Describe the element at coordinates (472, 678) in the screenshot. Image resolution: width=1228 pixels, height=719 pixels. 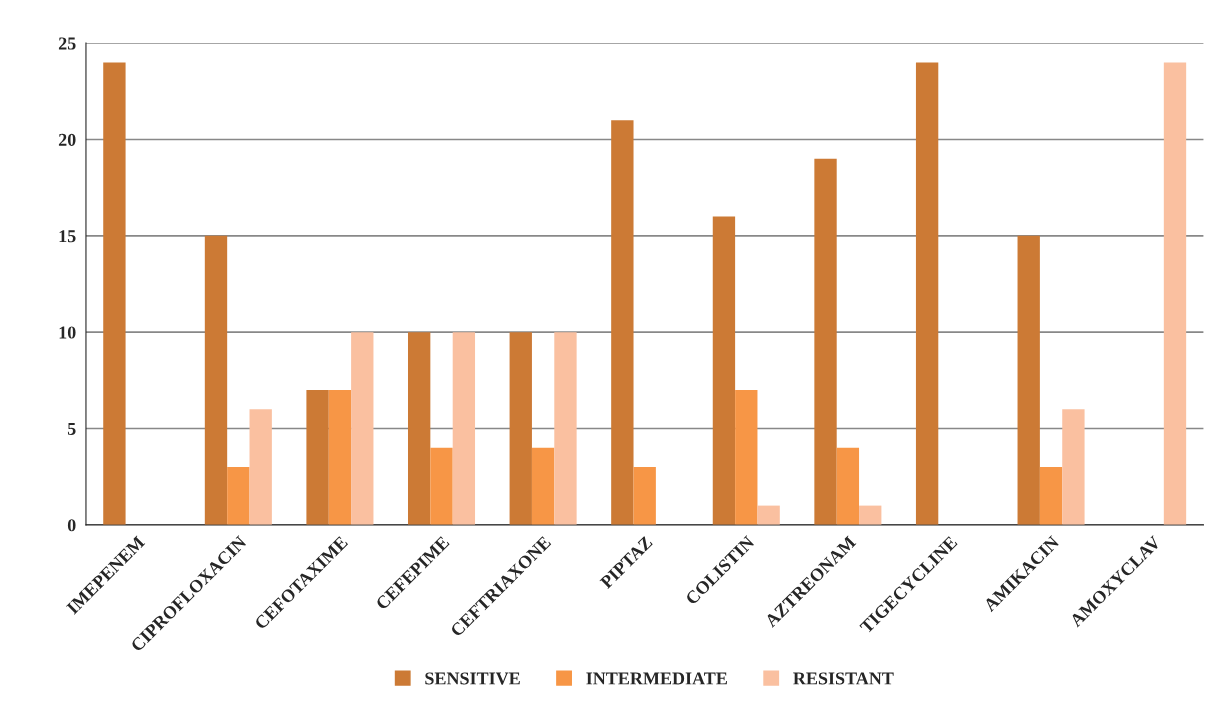
I see `legend-label: SENSITIVE` at that location.